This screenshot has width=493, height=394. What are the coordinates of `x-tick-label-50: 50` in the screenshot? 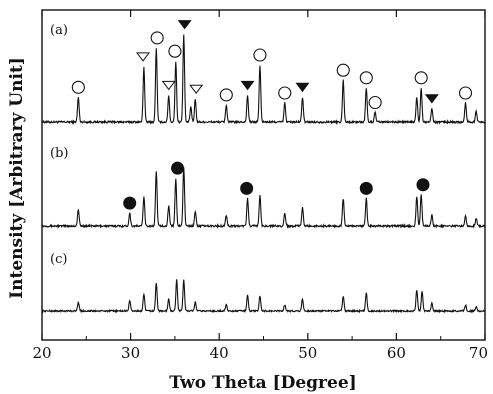 It's located at (307, 353).